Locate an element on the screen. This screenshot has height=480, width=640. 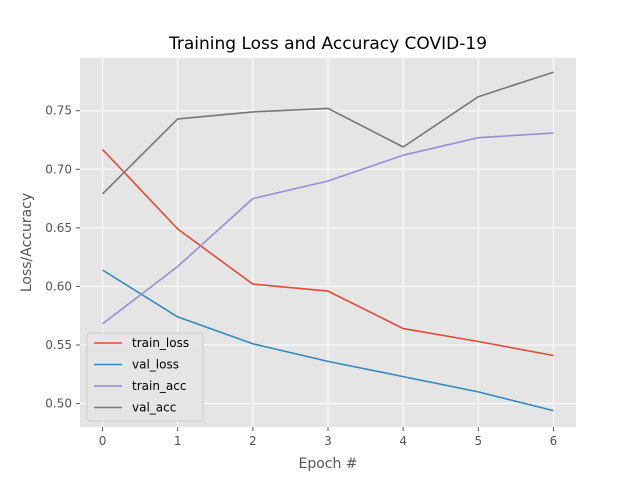
legend-box is located at coordinates (145, 377).